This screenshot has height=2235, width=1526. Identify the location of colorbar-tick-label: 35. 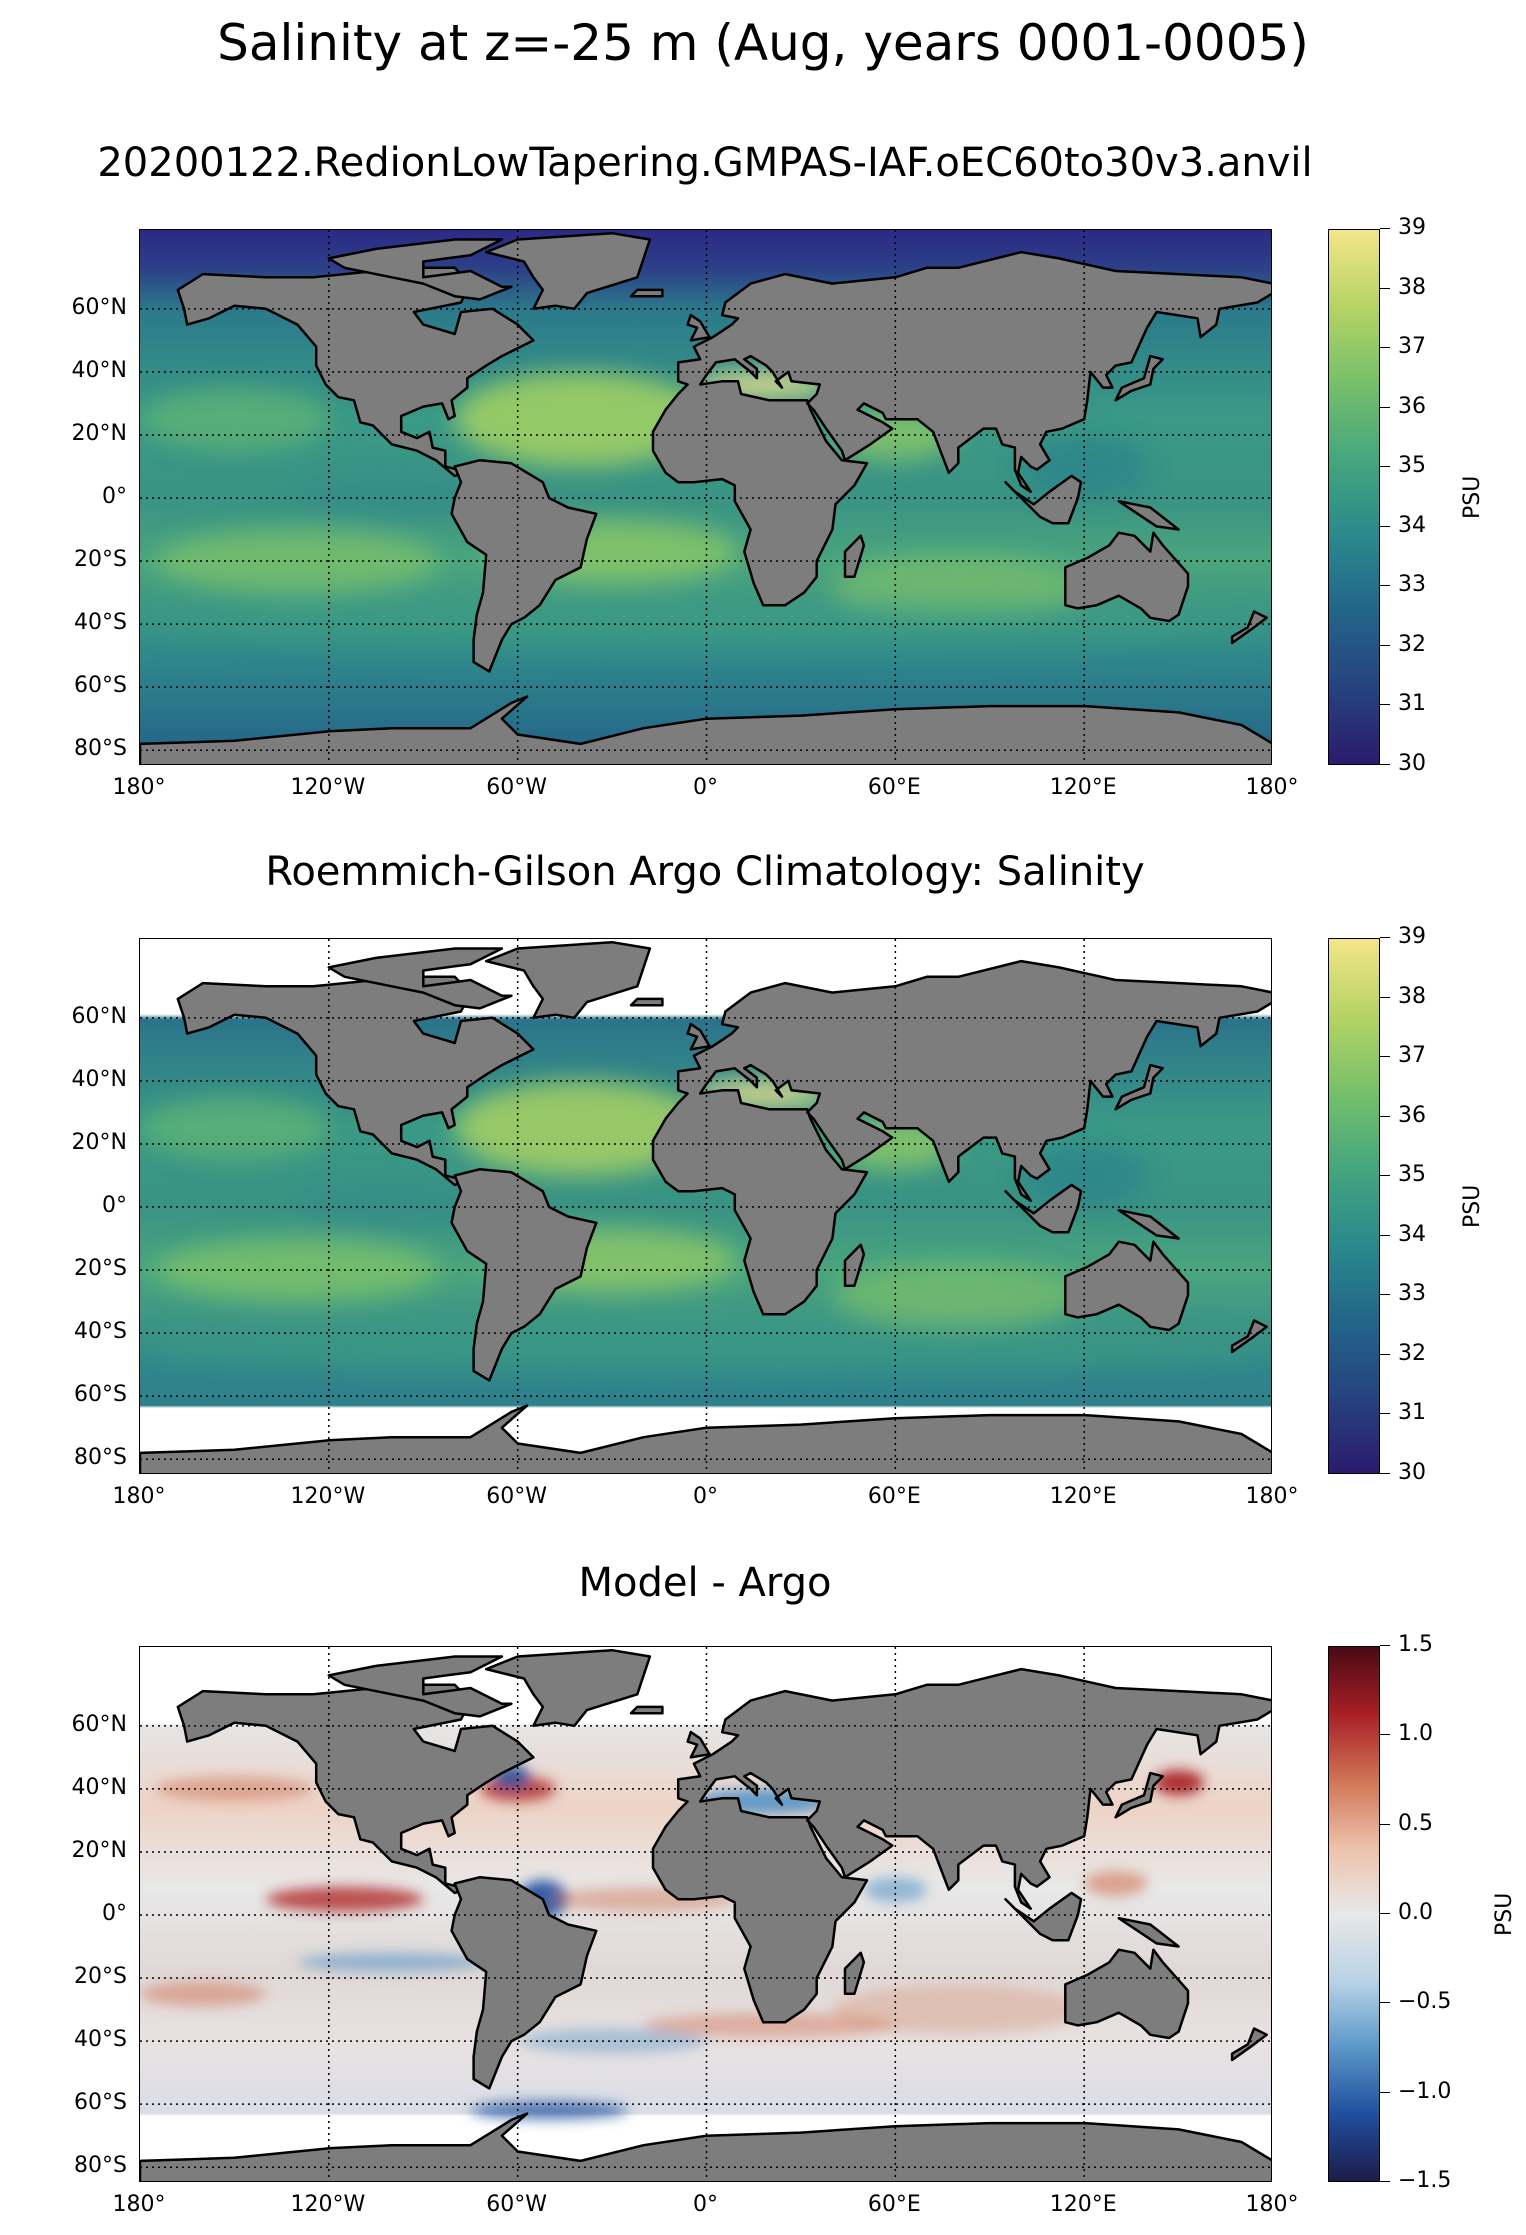
(1403, 1175).